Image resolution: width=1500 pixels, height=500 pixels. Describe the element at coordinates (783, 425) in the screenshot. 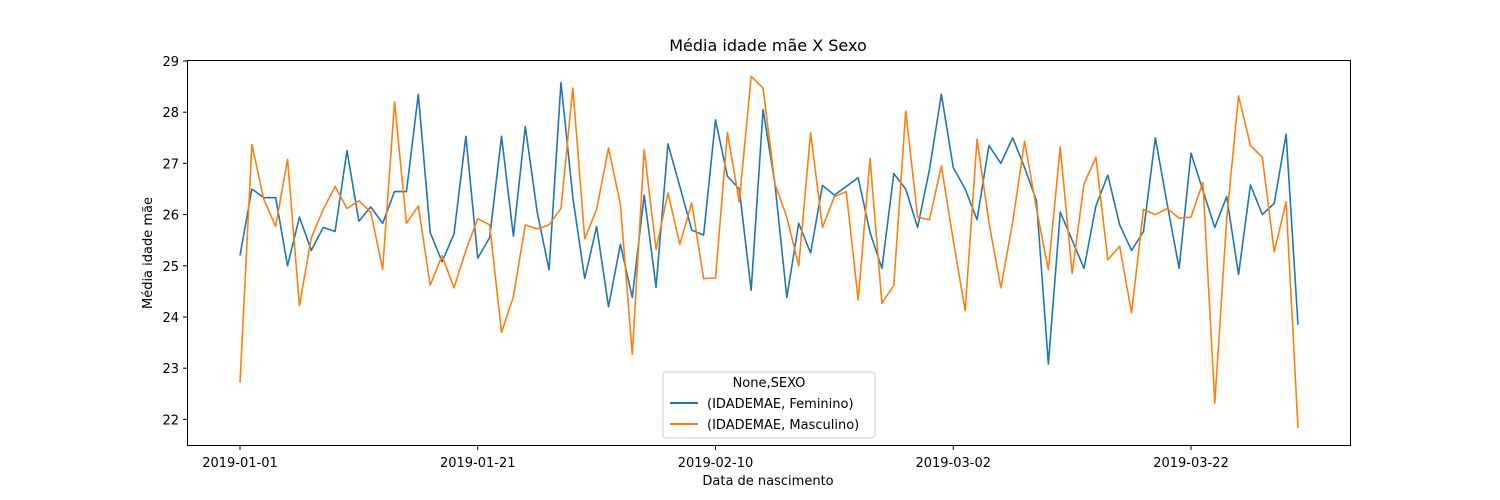

I see `legend-label-masculino: (IDADEMAE, Masculino)` at that location.